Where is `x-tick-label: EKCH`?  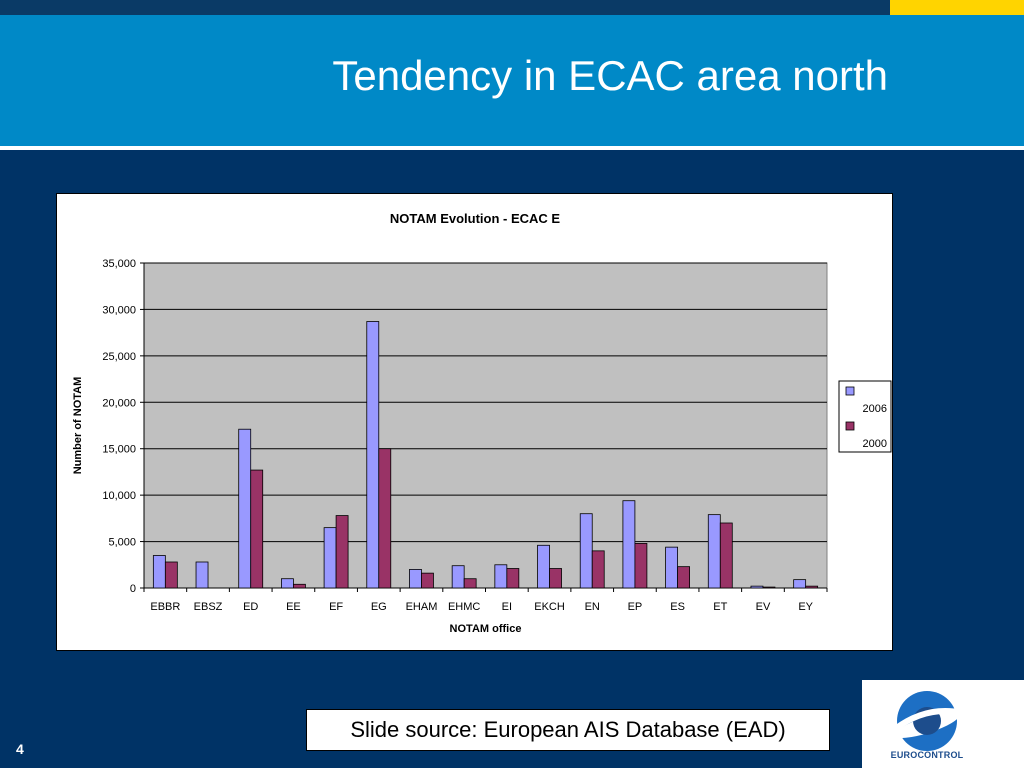 x-tick-label: EKCH is located at coordinates (549, 607).